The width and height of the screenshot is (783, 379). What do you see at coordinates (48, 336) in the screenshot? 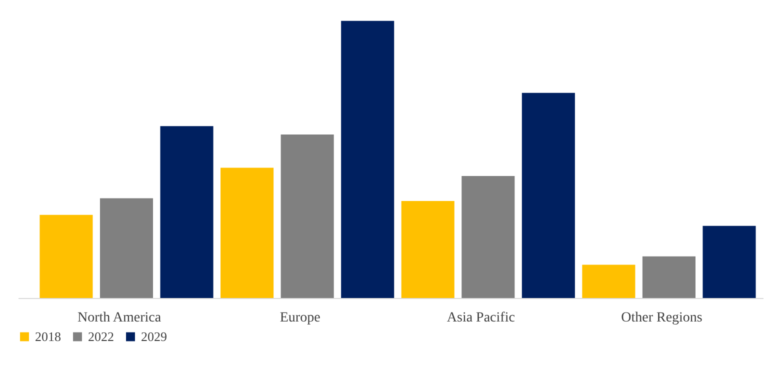
I see `legend-label: 2018` at bounding box center [48, 336].